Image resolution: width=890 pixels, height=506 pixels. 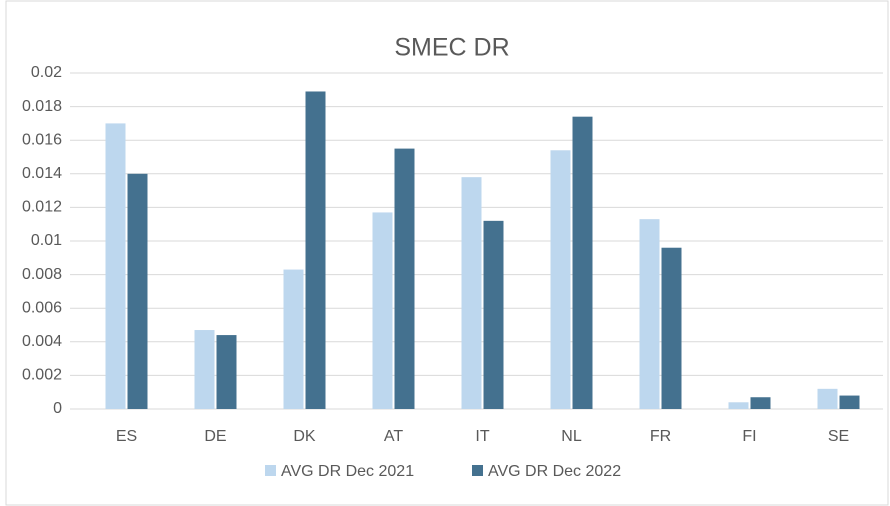 What do you see at coordinates (42, 341) in the screenshot?
I see `y-tick-label: 0.004` at bounding box center [42, 341].